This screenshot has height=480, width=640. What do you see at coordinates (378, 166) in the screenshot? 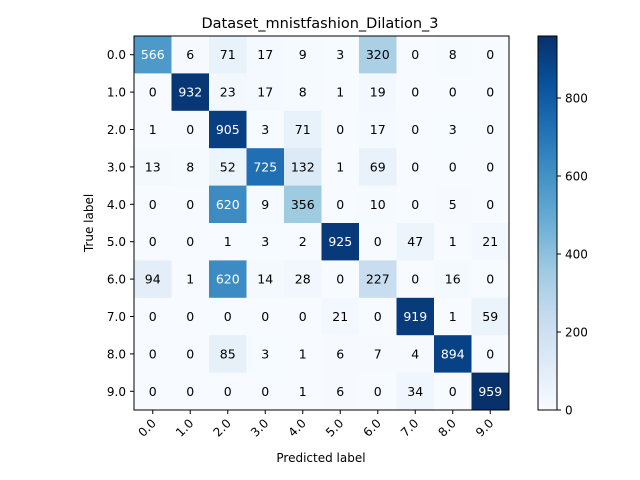
I see `cell-value-label: 69` at bounding box center [378, 166].